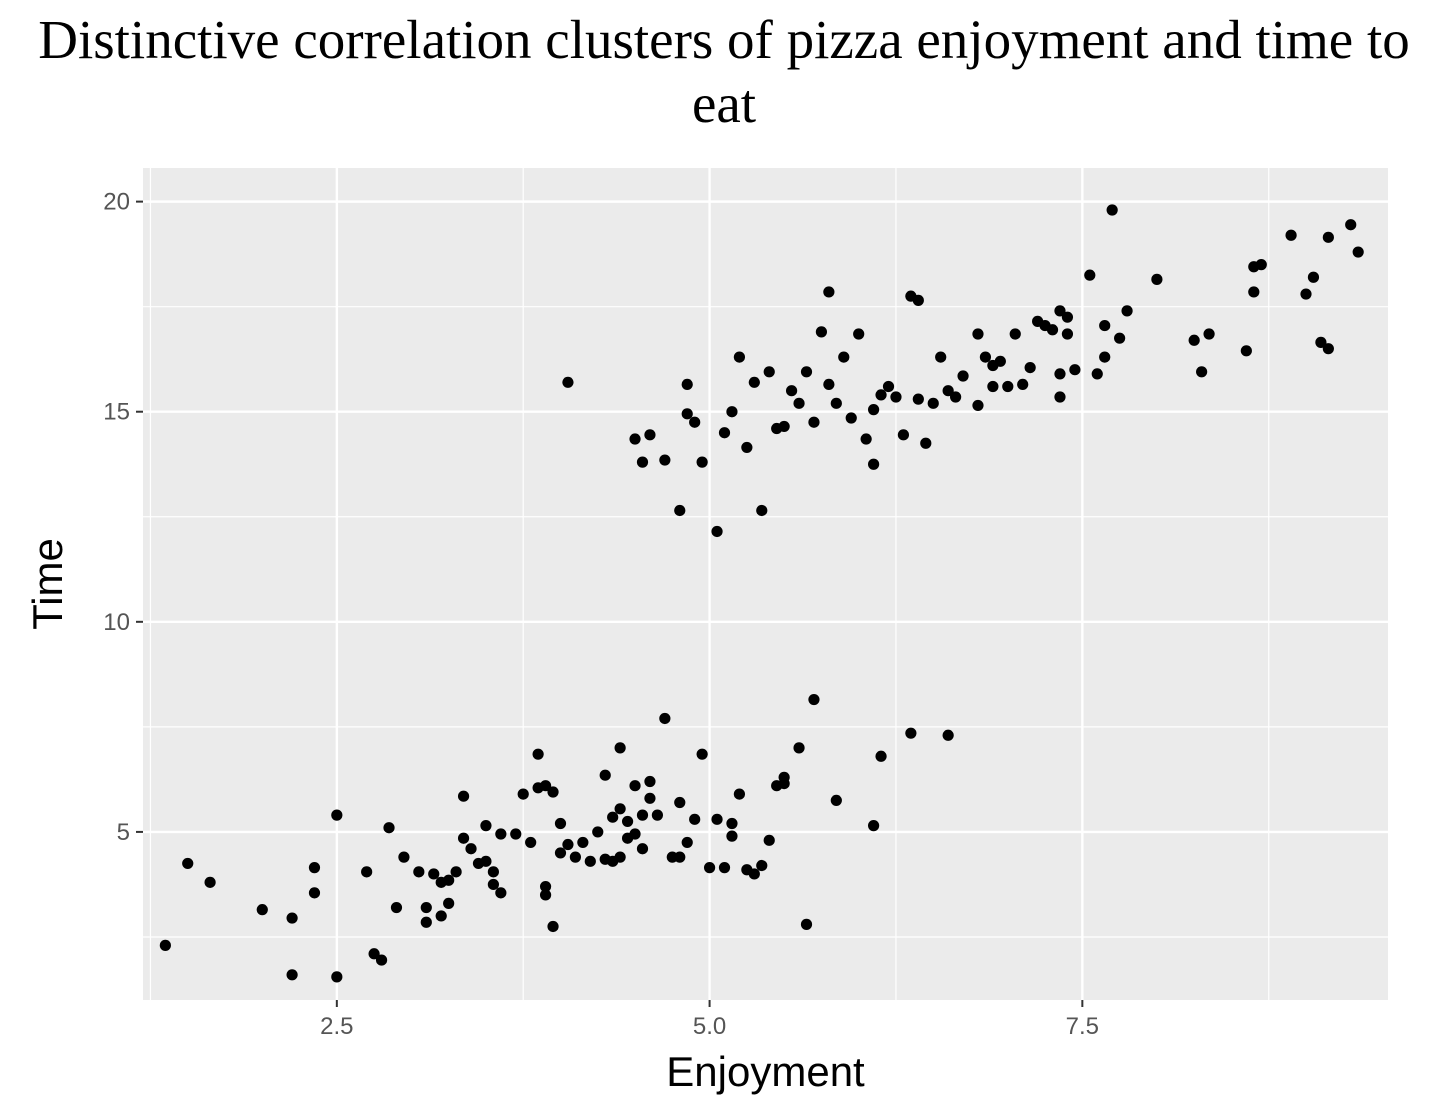 Image resolution: width=1448 pixels, height=1110 pixels. I want to click on y-tick-label: 15, so click(116, 412).